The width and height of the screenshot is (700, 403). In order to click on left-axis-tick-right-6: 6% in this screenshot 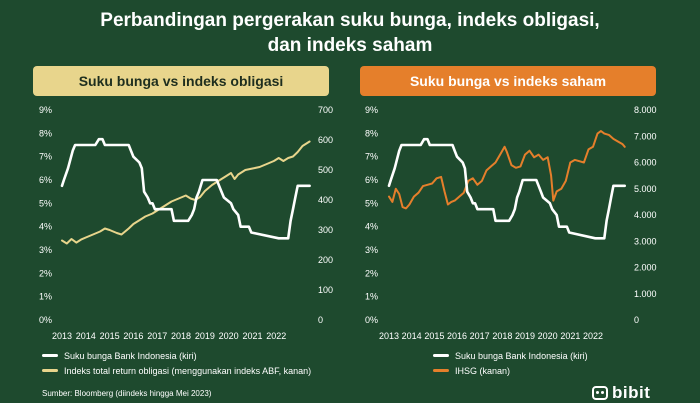, I will do `click(371, 180)`.